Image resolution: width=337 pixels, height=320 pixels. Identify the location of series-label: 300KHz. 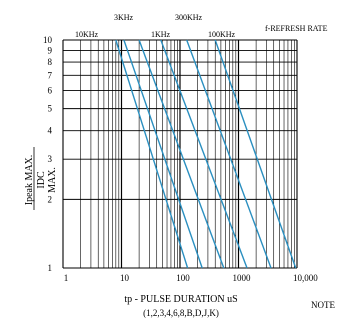
(189, 17).